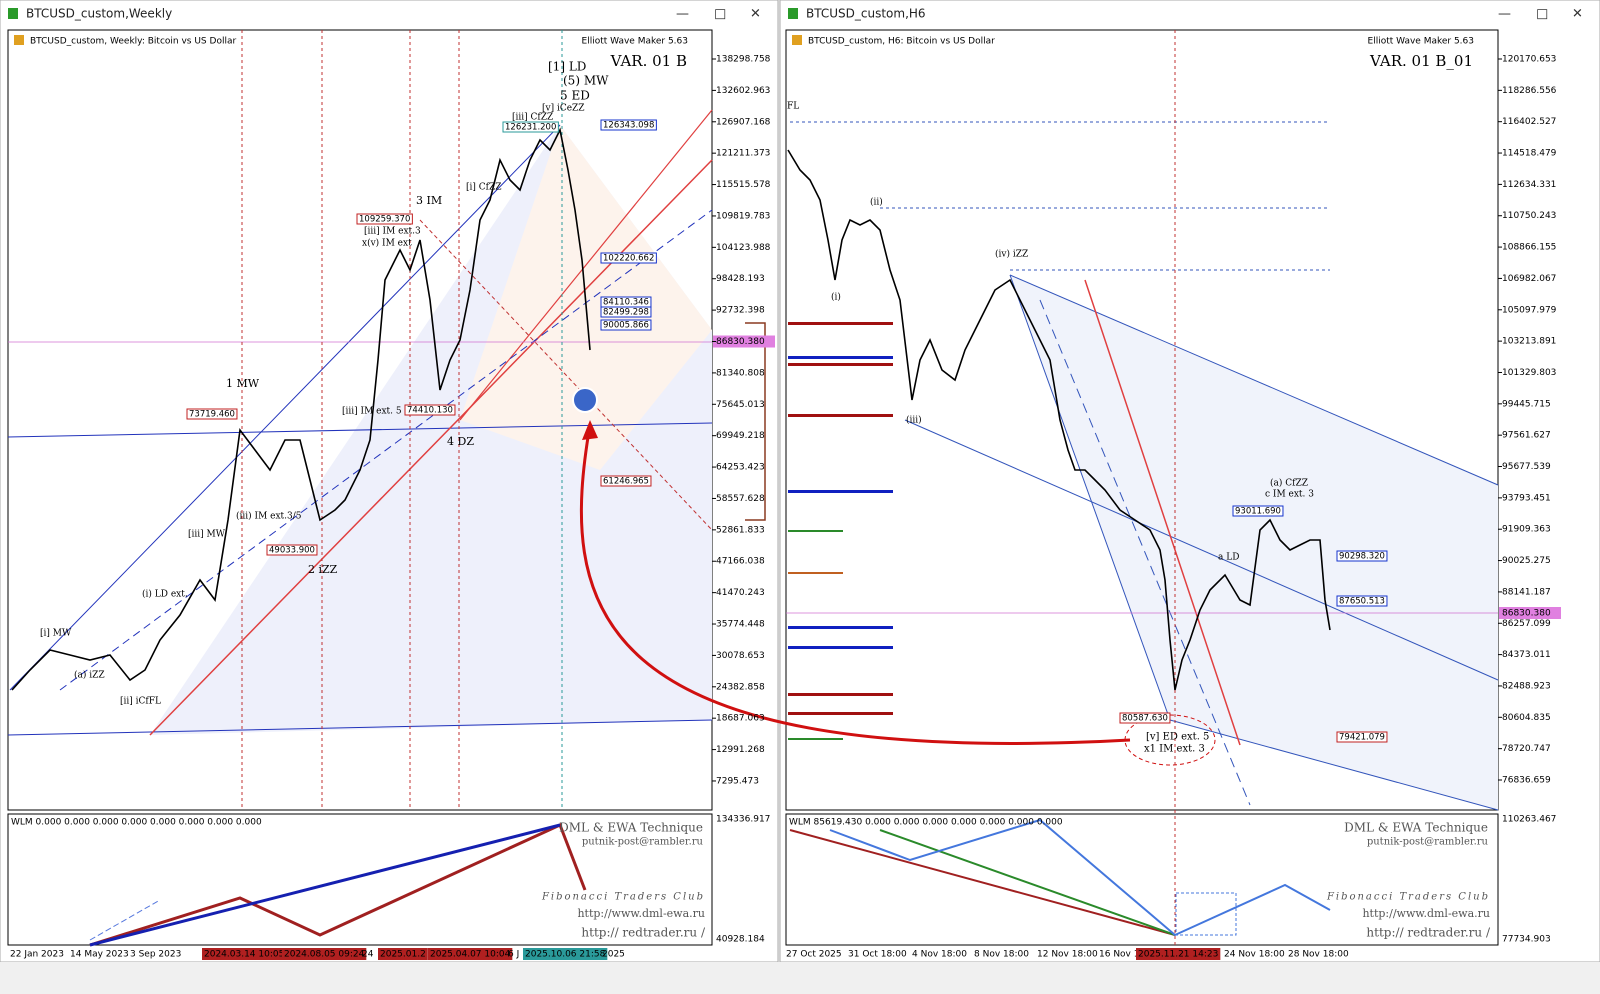  Describe the element at coordinates (430, 411) in the screenshot. I see `price-box-label: 74410.130` at that location.